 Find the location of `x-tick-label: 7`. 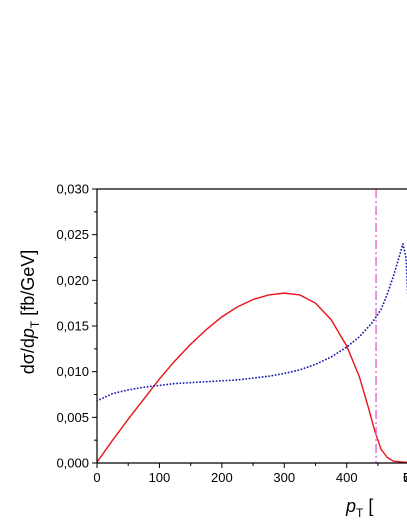

x-tick-label: 7 is located at coordinates (405, 477).